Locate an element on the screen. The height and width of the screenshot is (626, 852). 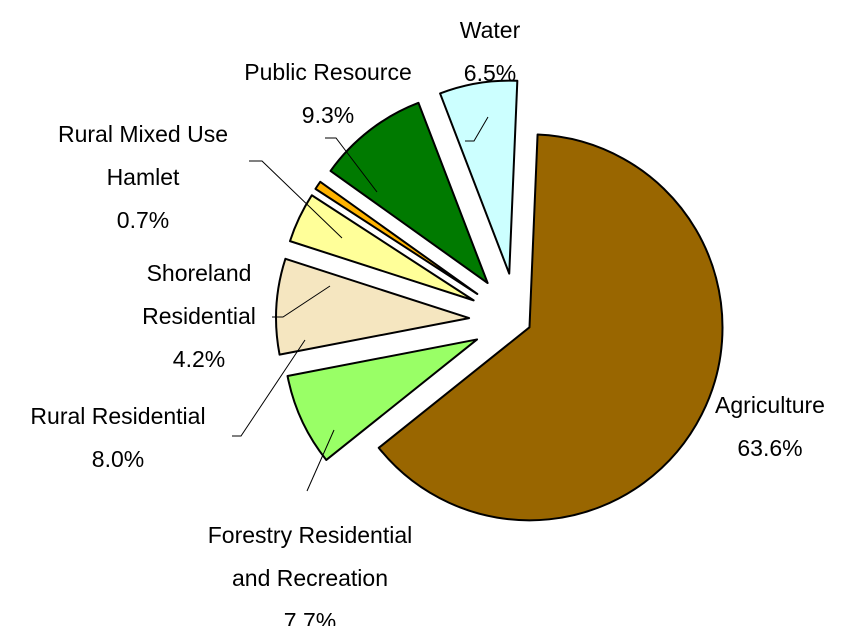
leader-line-water is located at coordinates (477, 129).